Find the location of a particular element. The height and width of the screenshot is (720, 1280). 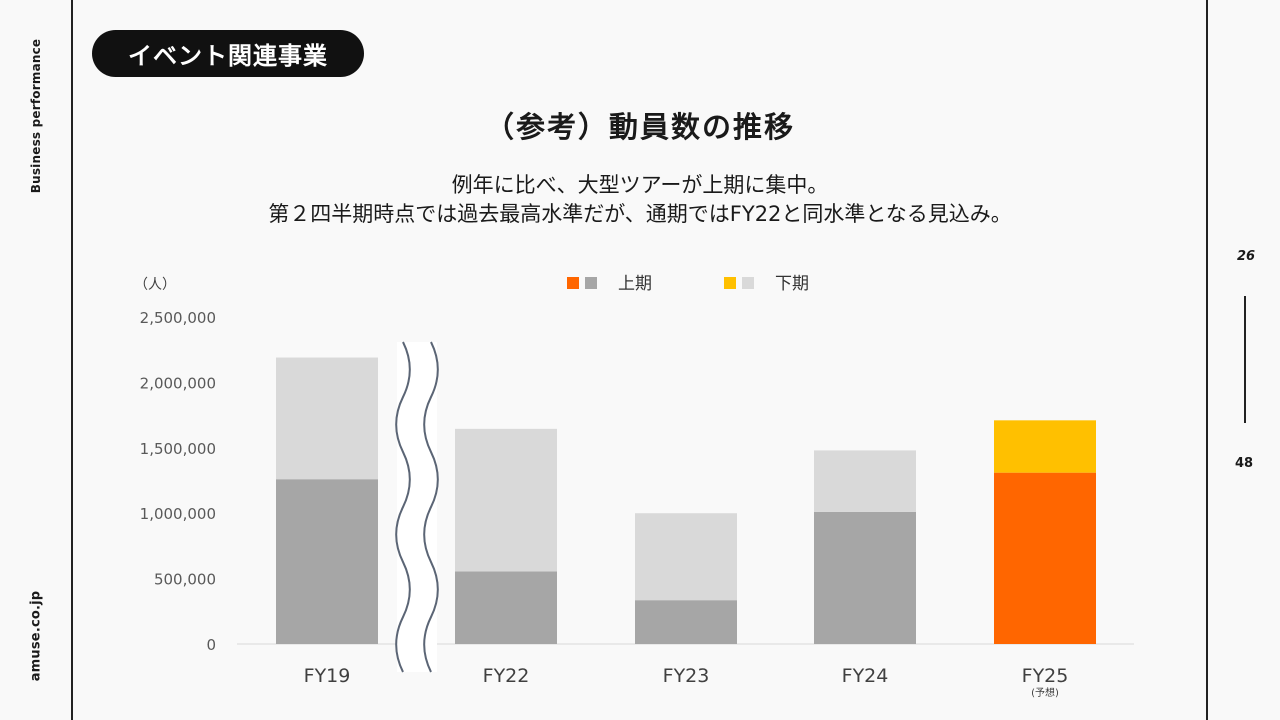

left-frame-line is located at coordinates (72, 360).